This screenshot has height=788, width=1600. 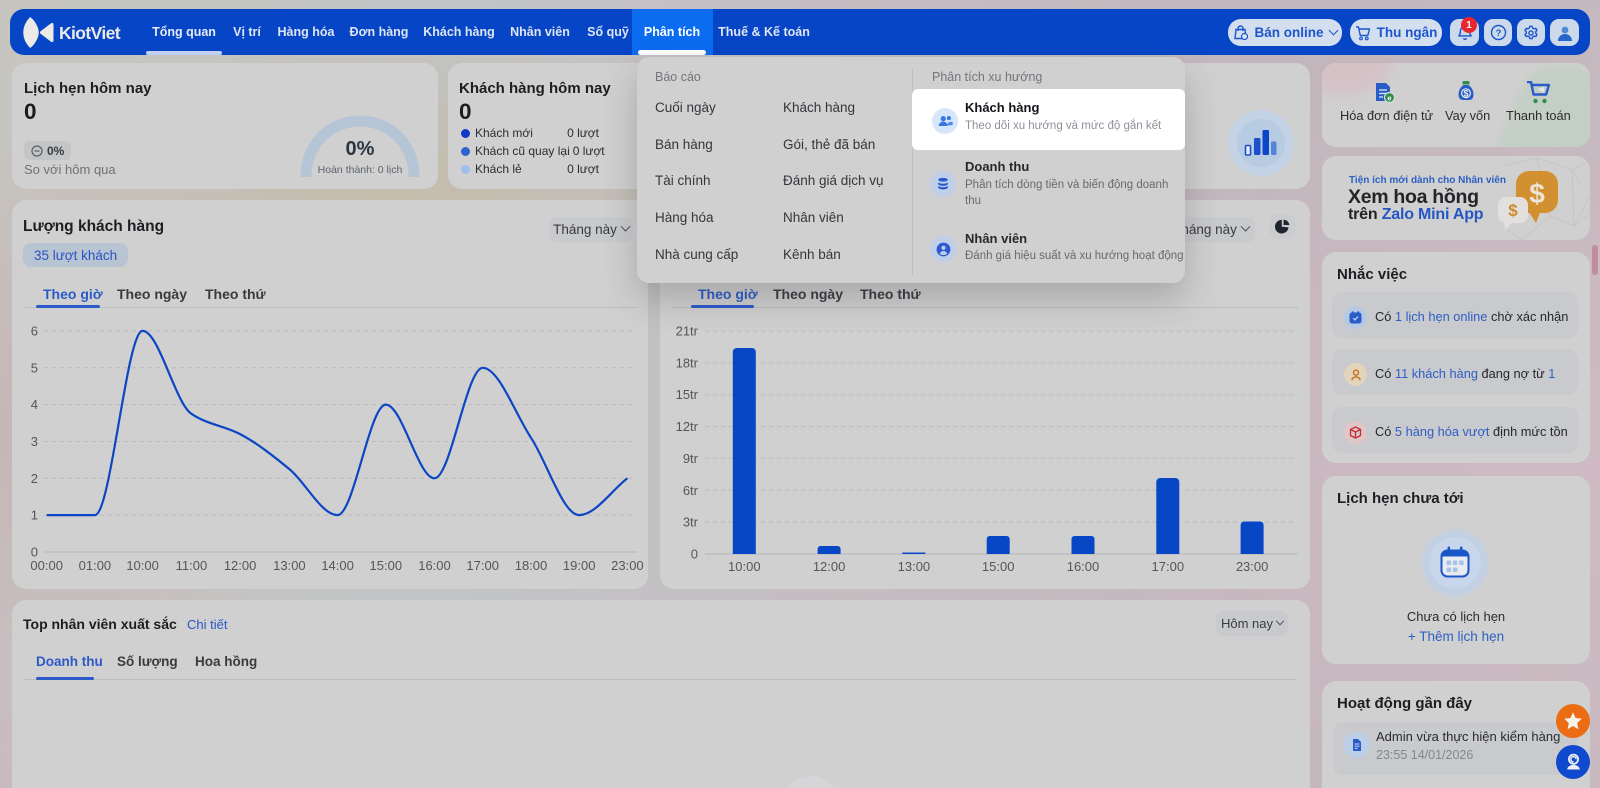 I want to click on svg-text: 11:00, so click(x=192, y=565).